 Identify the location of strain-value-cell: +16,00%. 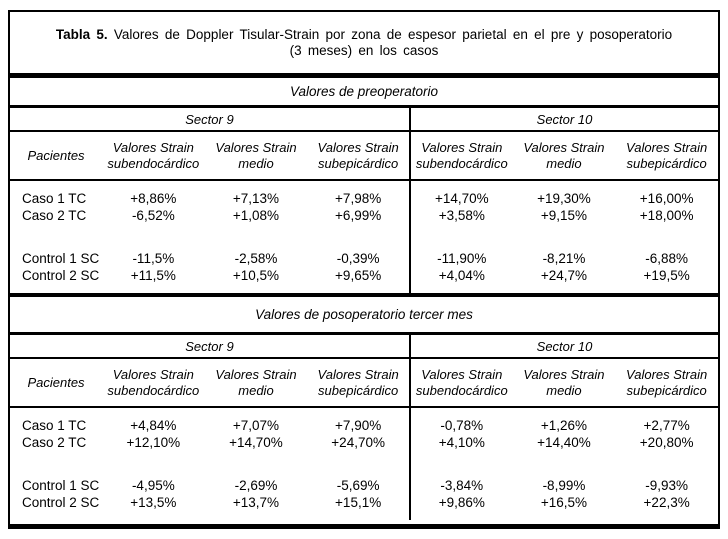
(666, 198).